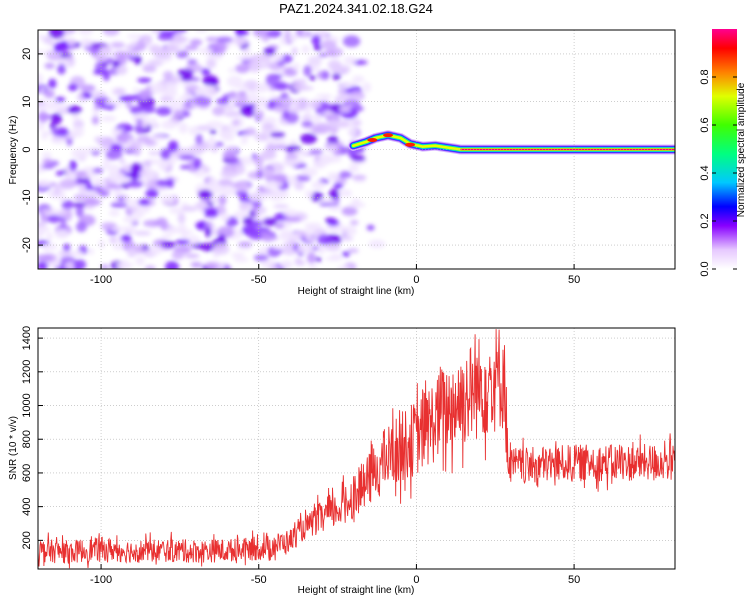  Describe the element at coordinates (27, 54) in the screenshot. I see `y-tick-label: 20` at that location.